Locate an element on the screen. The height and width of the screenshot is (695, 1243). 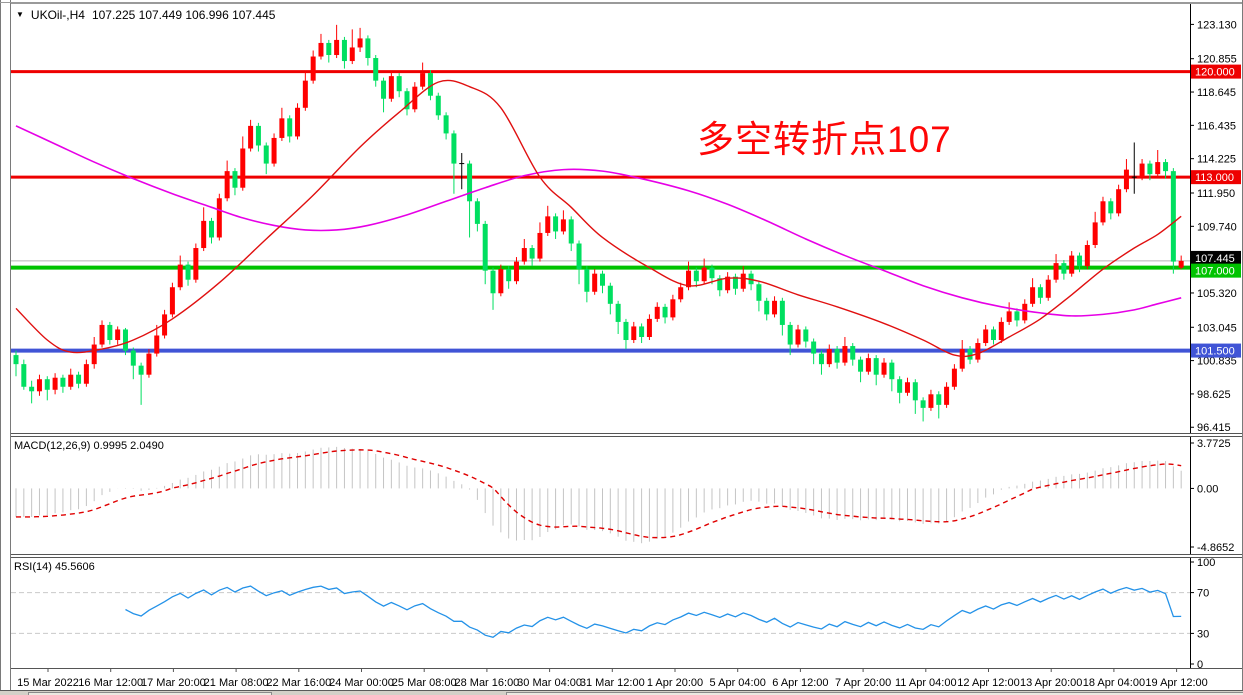
macd-tick-label: 3.7725 is located at coordinates (1214, 444).